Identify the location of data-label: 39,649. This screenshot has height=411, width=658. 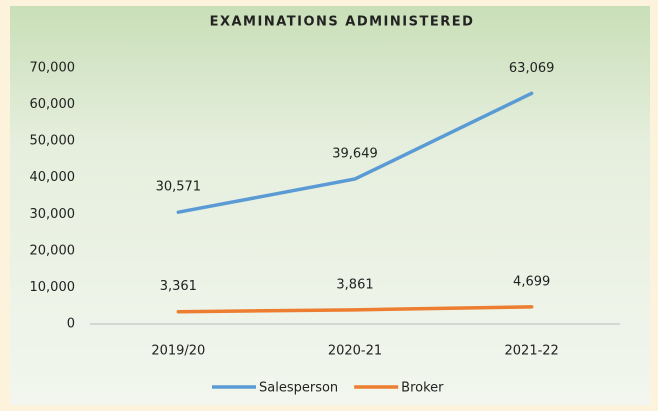
(355, 153).